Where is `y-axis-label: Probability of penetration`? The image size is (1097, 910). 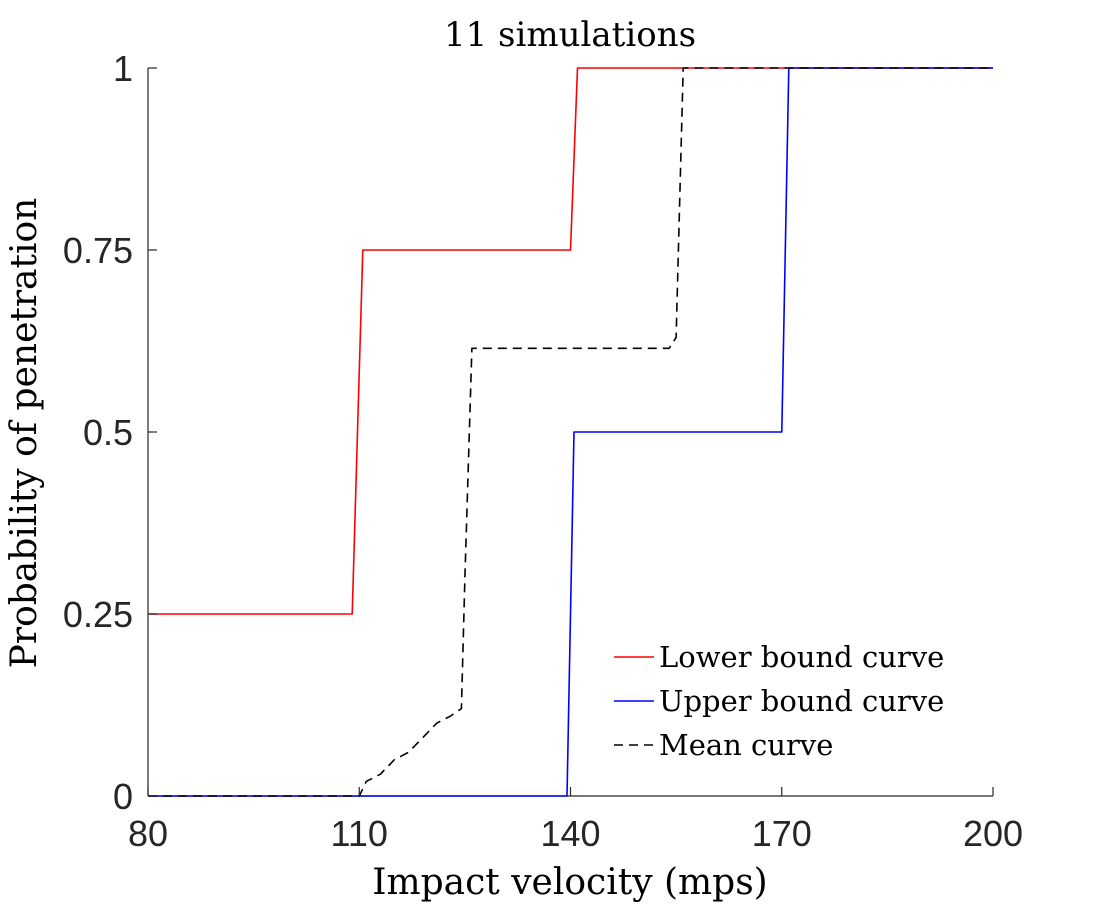 y-axis-label: Probability of penetration is located at coordinates (24, 433).